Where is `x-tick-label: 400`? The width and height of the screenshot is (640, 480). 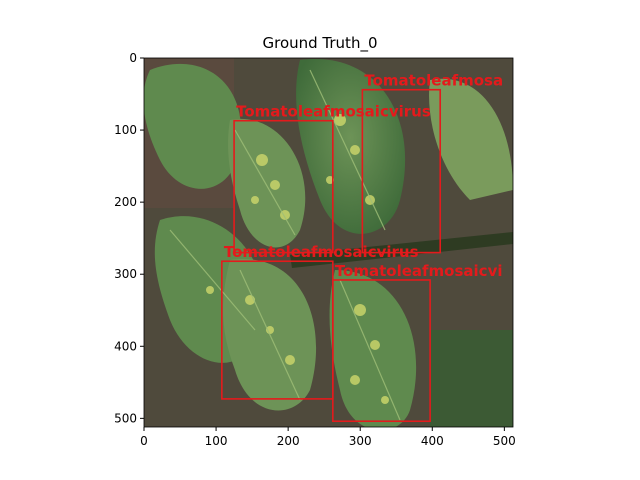 x-tick-label: 400 is located at coordinates (432, 441).